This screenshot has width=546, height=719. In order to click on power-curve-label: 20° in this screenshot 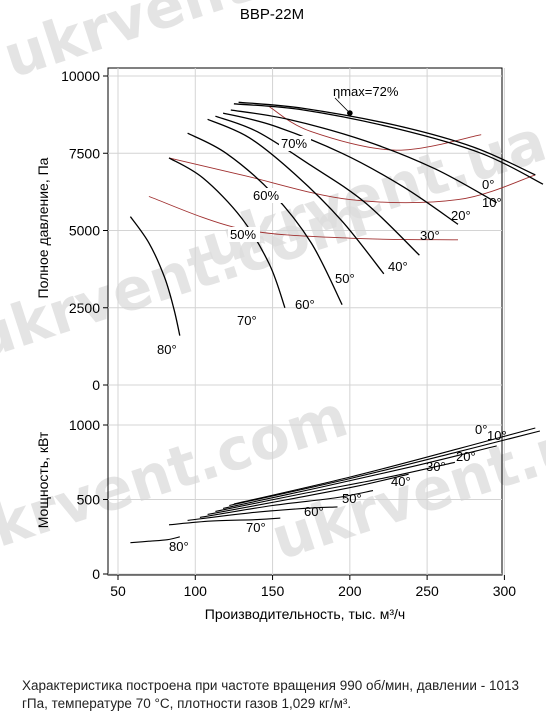, I will do `click(466, 456)`.